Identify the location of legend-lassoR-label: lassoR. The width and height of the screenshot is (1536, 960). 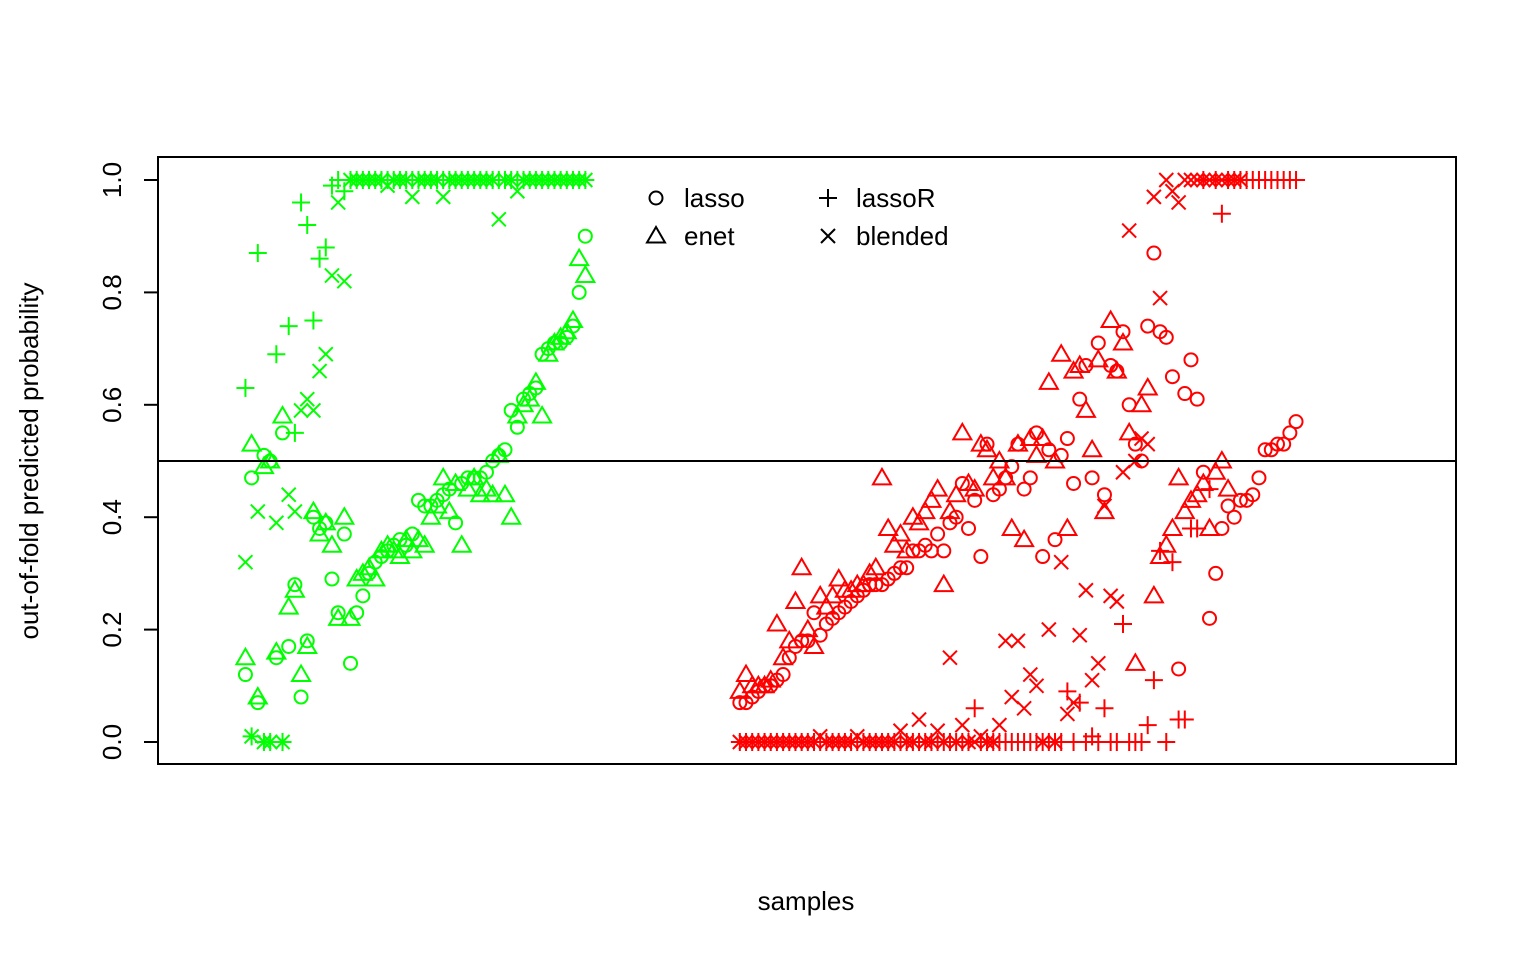
(895, 198).